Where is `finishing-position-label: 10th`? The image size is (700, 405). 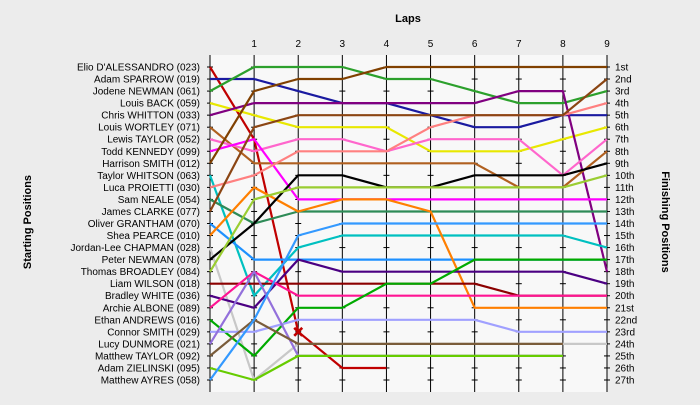 finishing-position-label: 10th is located at coordinates (624, 176).